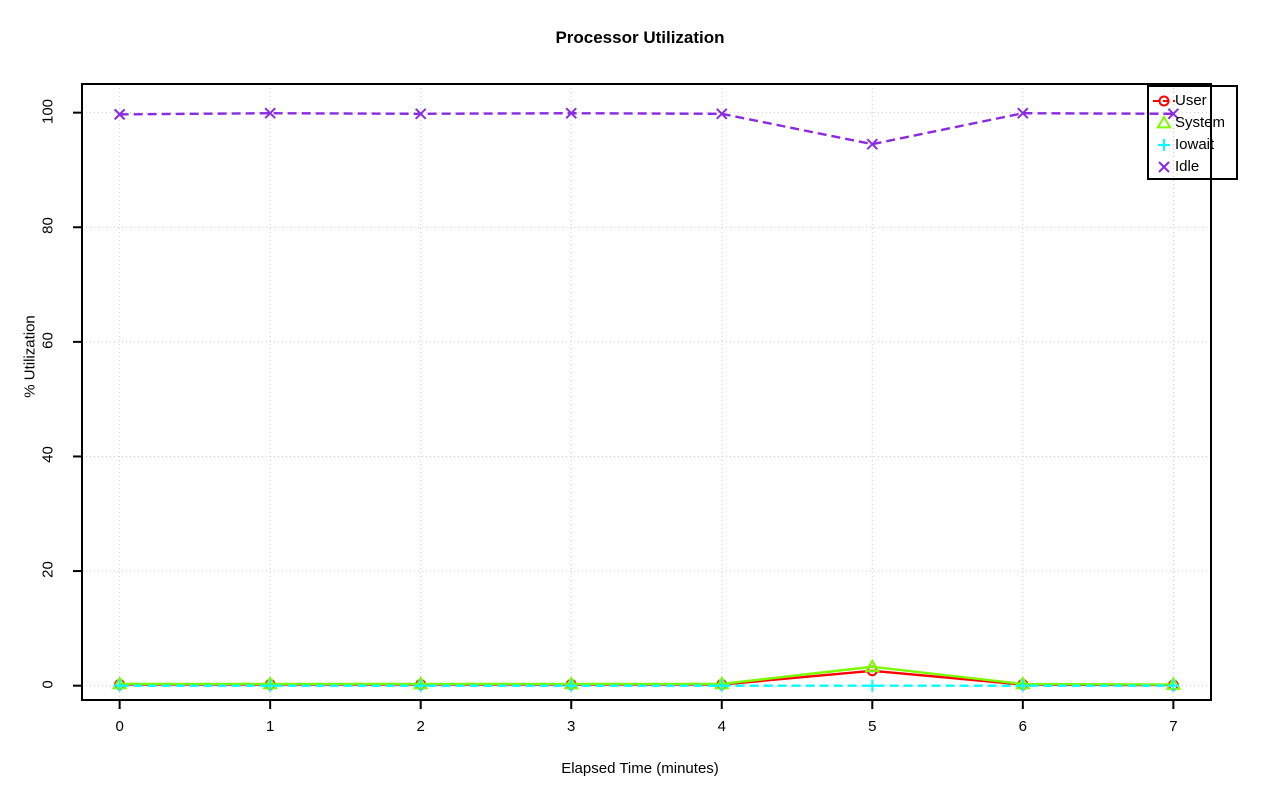 The image size is (1280, 801). I want to click on legend-label: Idle, so click(1187, 166).